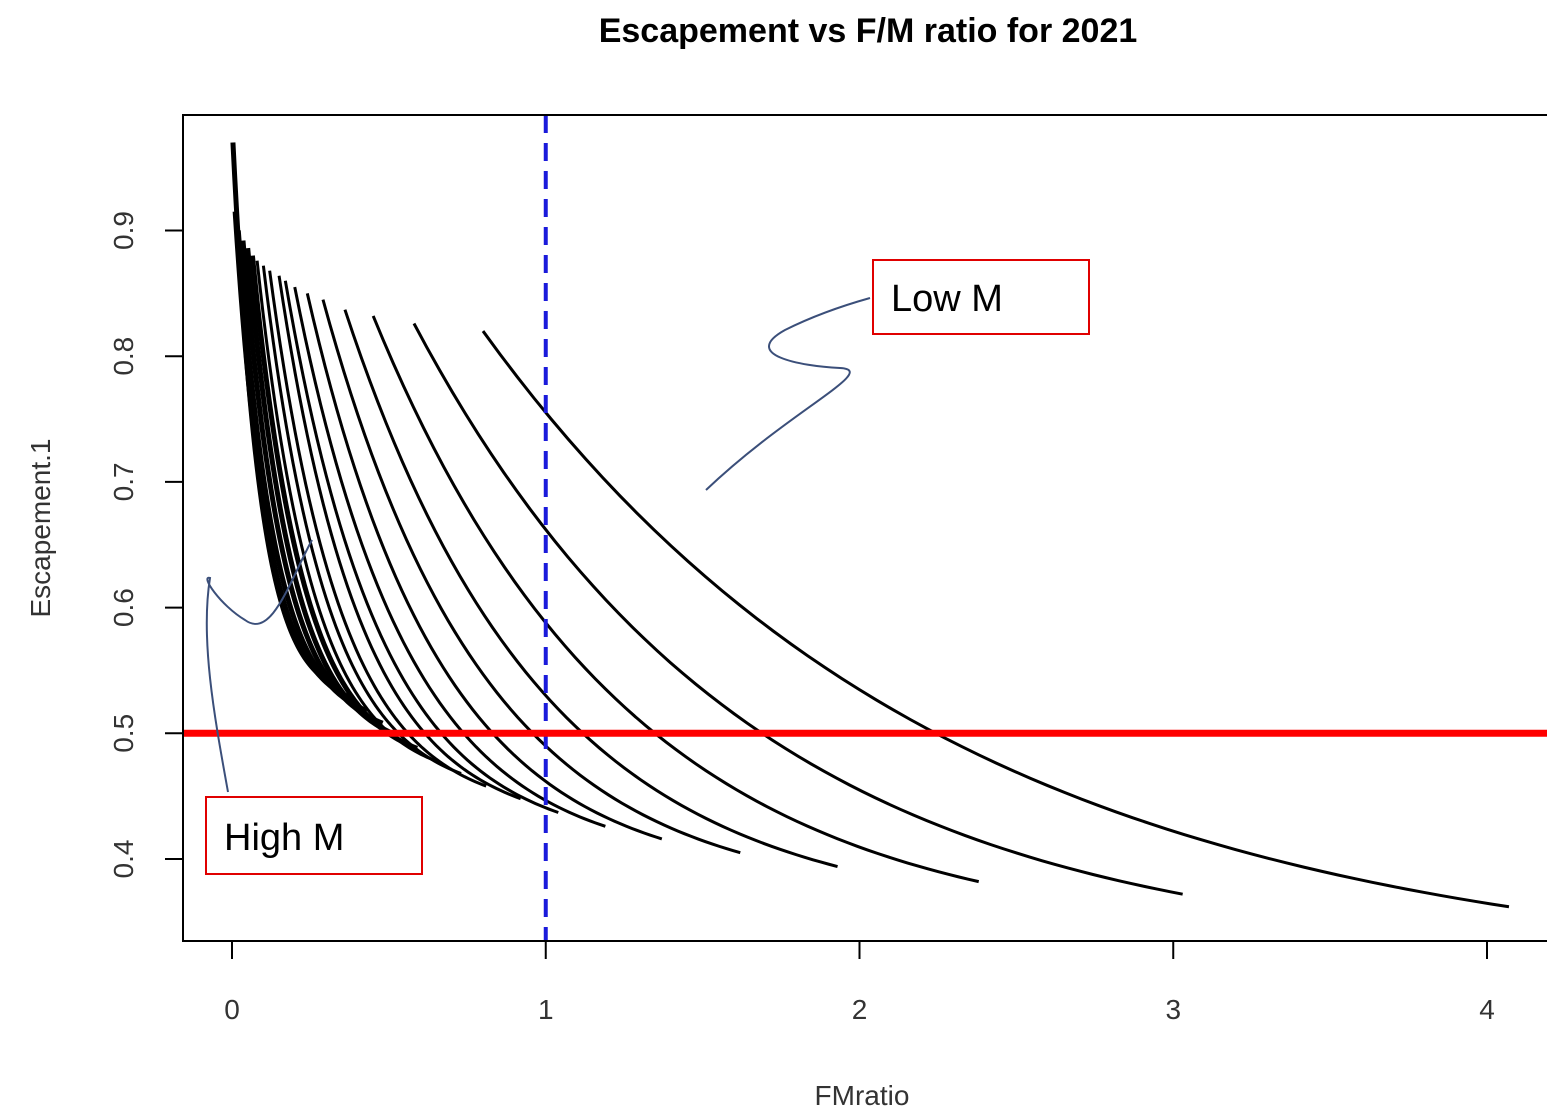  What do you see at coordinates (284, 838) in the screenshot?
I see `high-m-label: High M` at bounding box center [284, 838].